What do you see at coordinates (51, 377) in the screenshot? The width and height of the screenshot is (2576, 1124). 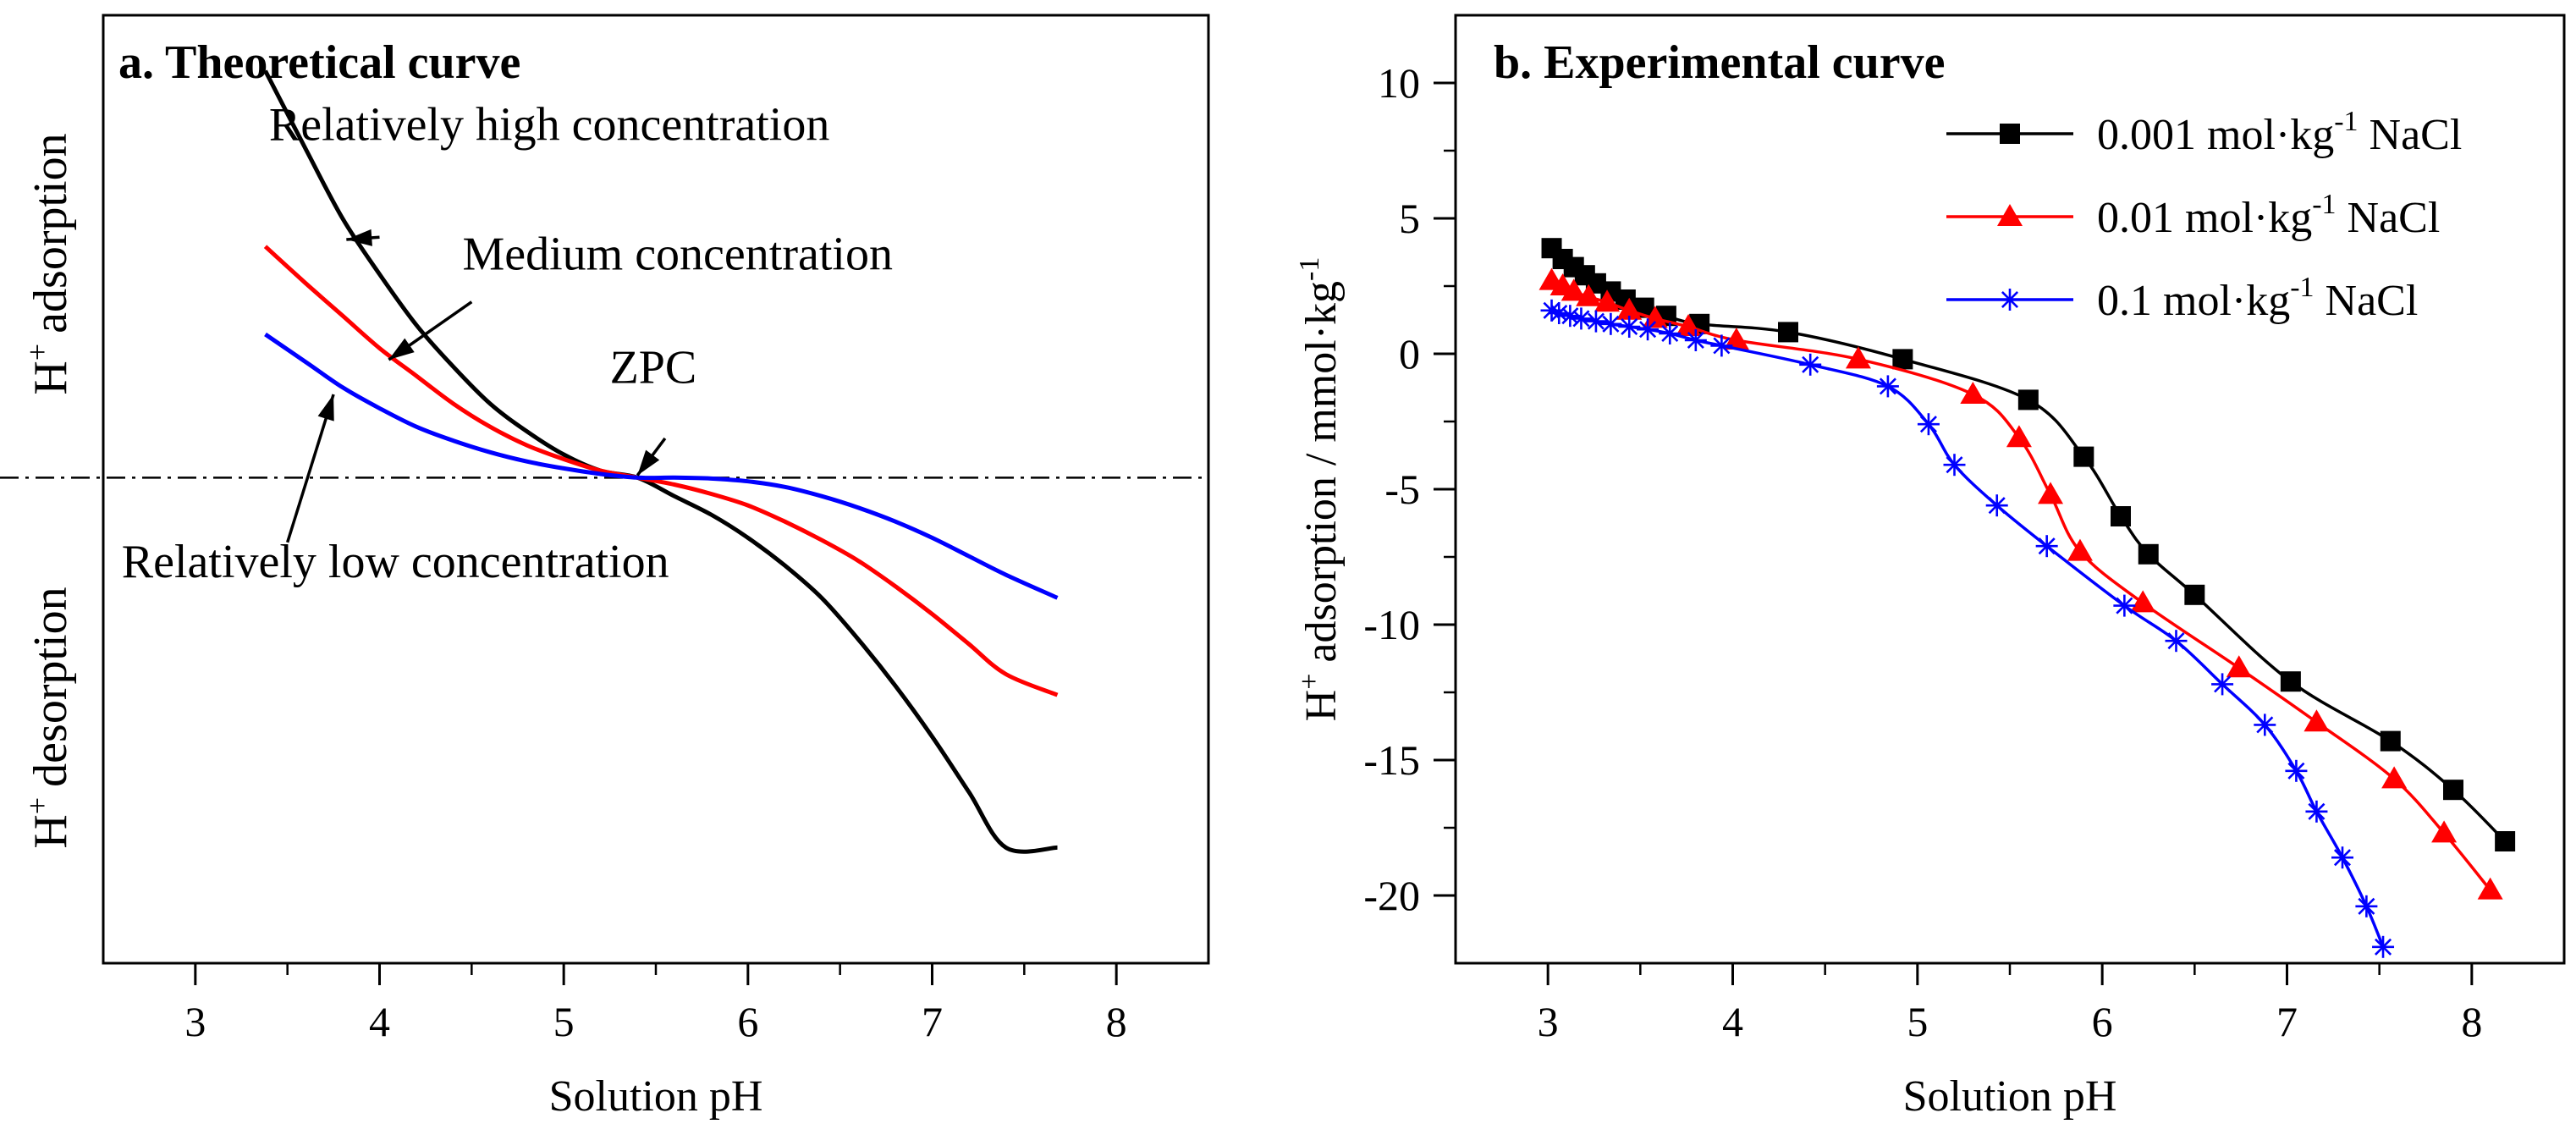 I see `panel-a-y-label-adsorption-h: H` at bounding box center [51, 377].